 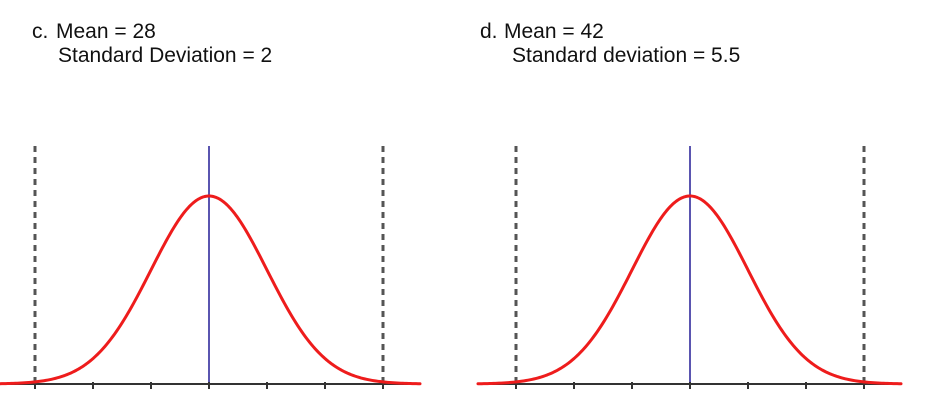 I want to click on problem-c-mean-label: c. Mean = 28, so click(x=94, y=32).